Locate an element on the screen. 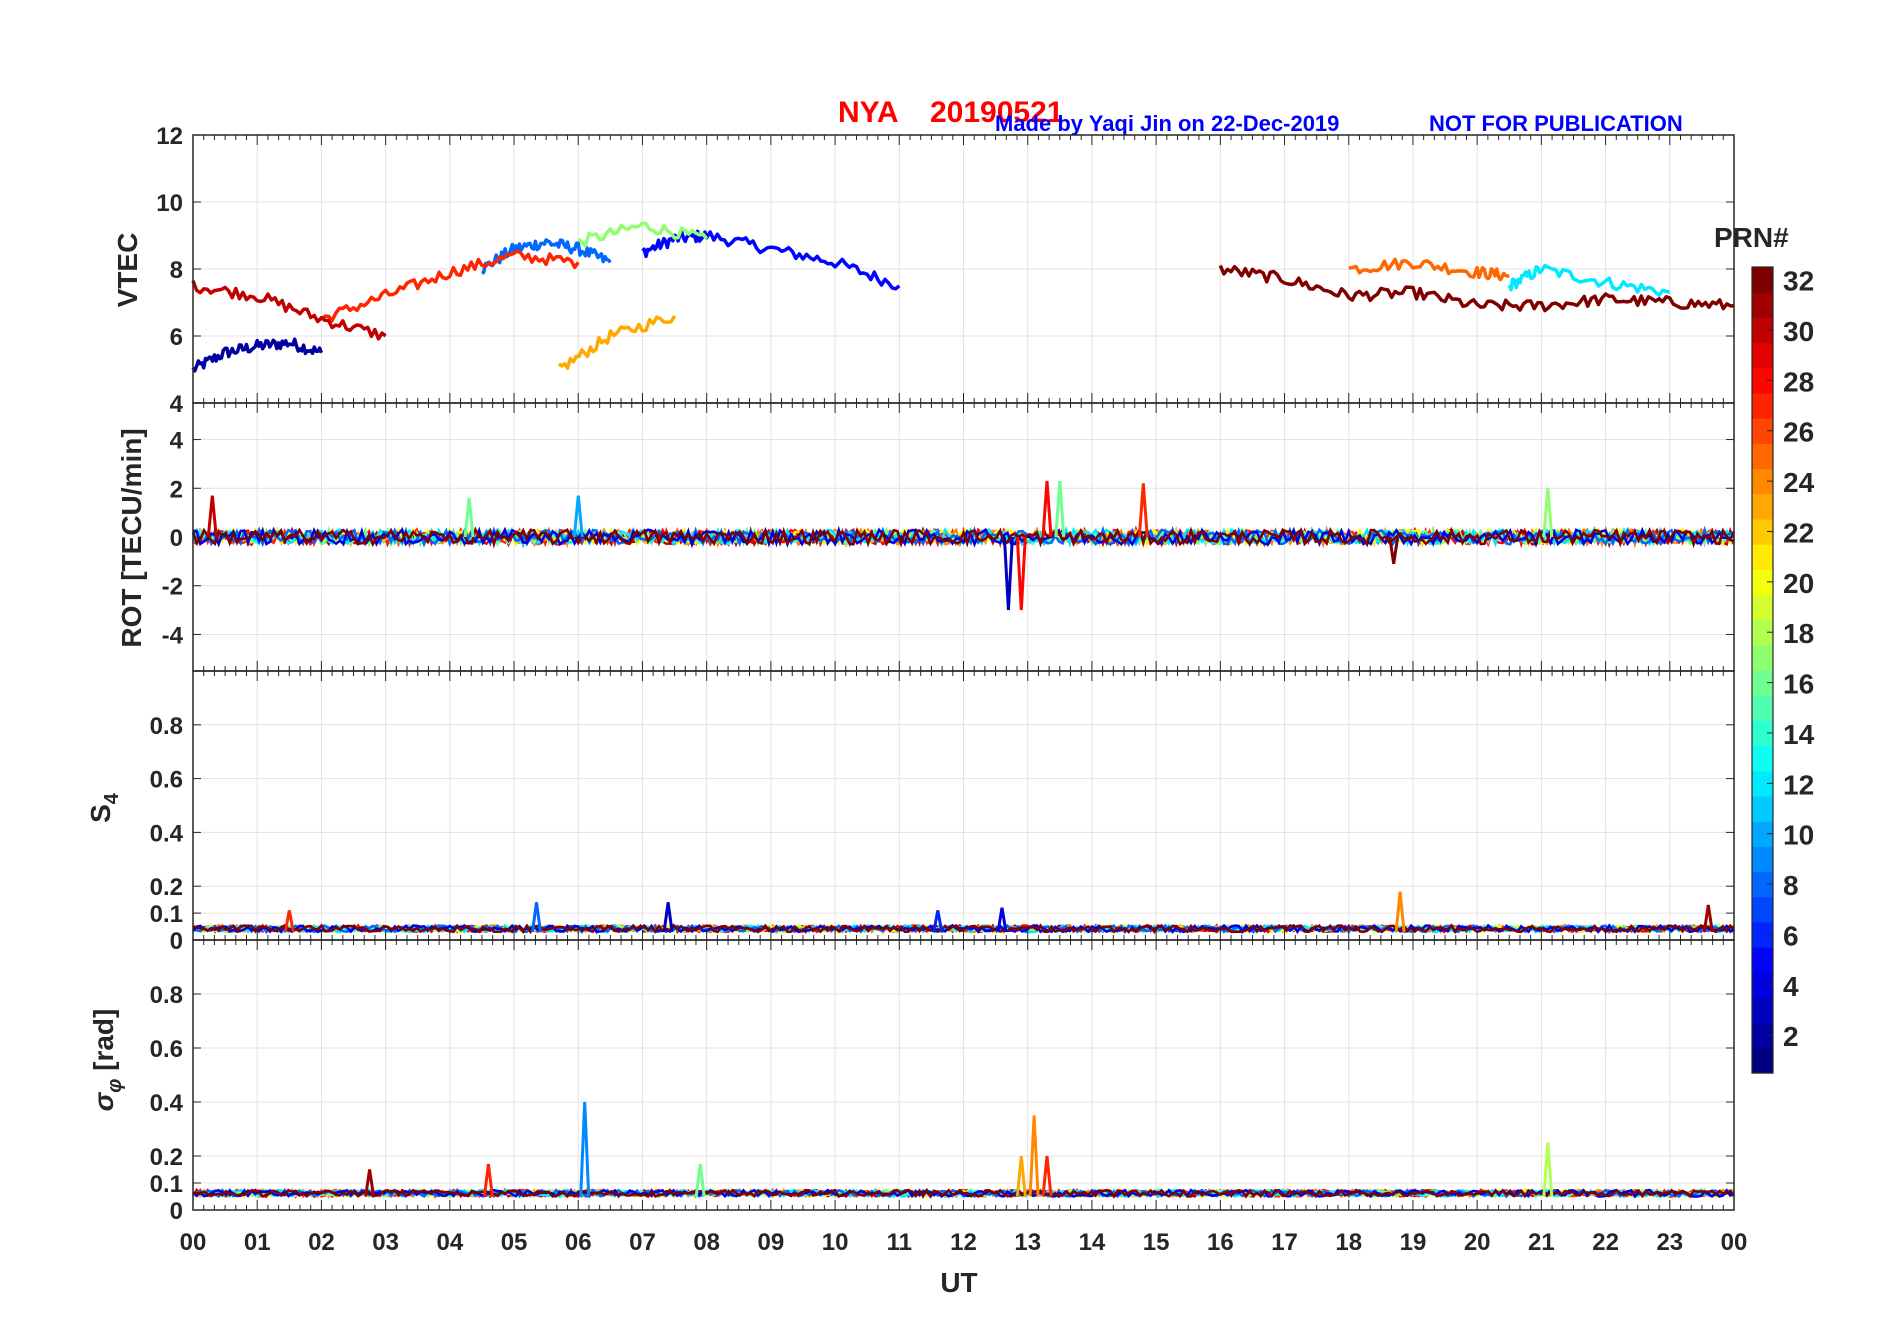 The height and width of the screenshot is (1330, 1902). colorbar-tick-label: 18 is located at coordinates (1798, 633).